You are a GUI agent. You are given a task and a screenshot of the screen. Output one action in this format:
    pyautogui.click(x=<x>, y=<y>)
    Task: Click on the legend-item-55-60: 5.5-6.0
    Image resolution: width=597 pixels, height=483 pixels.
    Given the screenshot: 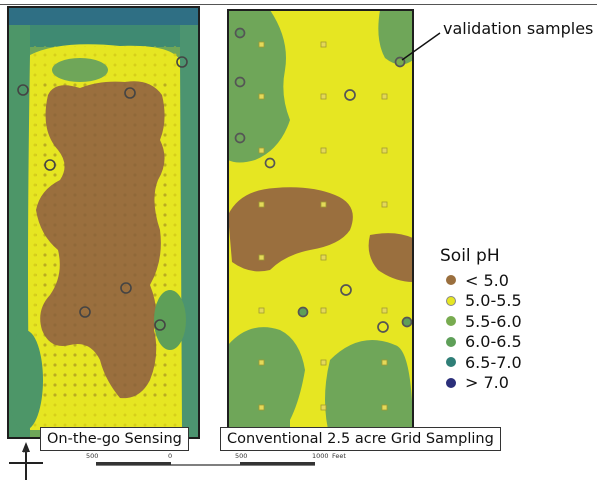 What is the action you would take?
    pyautogui.click(x=481, y=321)
    